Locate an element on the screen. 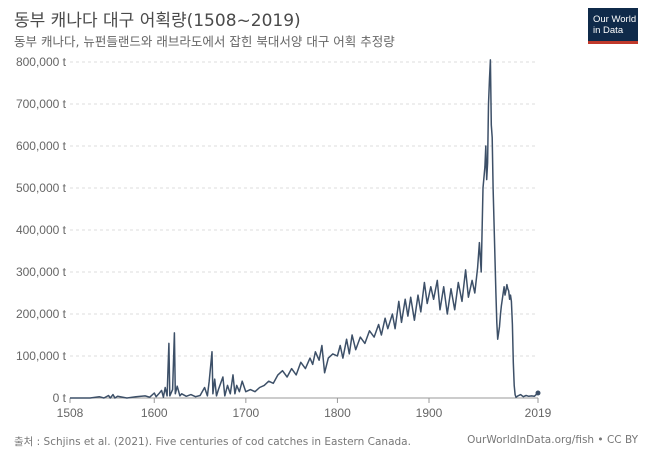  y-tick-label: 600,000 t is located at coordinates (41, 146).